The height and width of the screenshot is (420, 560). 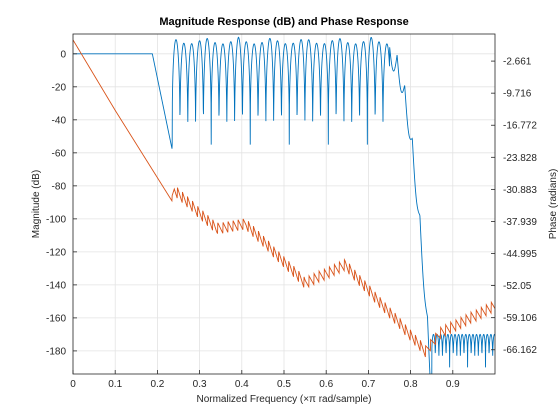 What do you see at coordinates (520, 318) in the screenshot?
I see `y-tick-label-right: -59.106` at bounding box center [520, 318].